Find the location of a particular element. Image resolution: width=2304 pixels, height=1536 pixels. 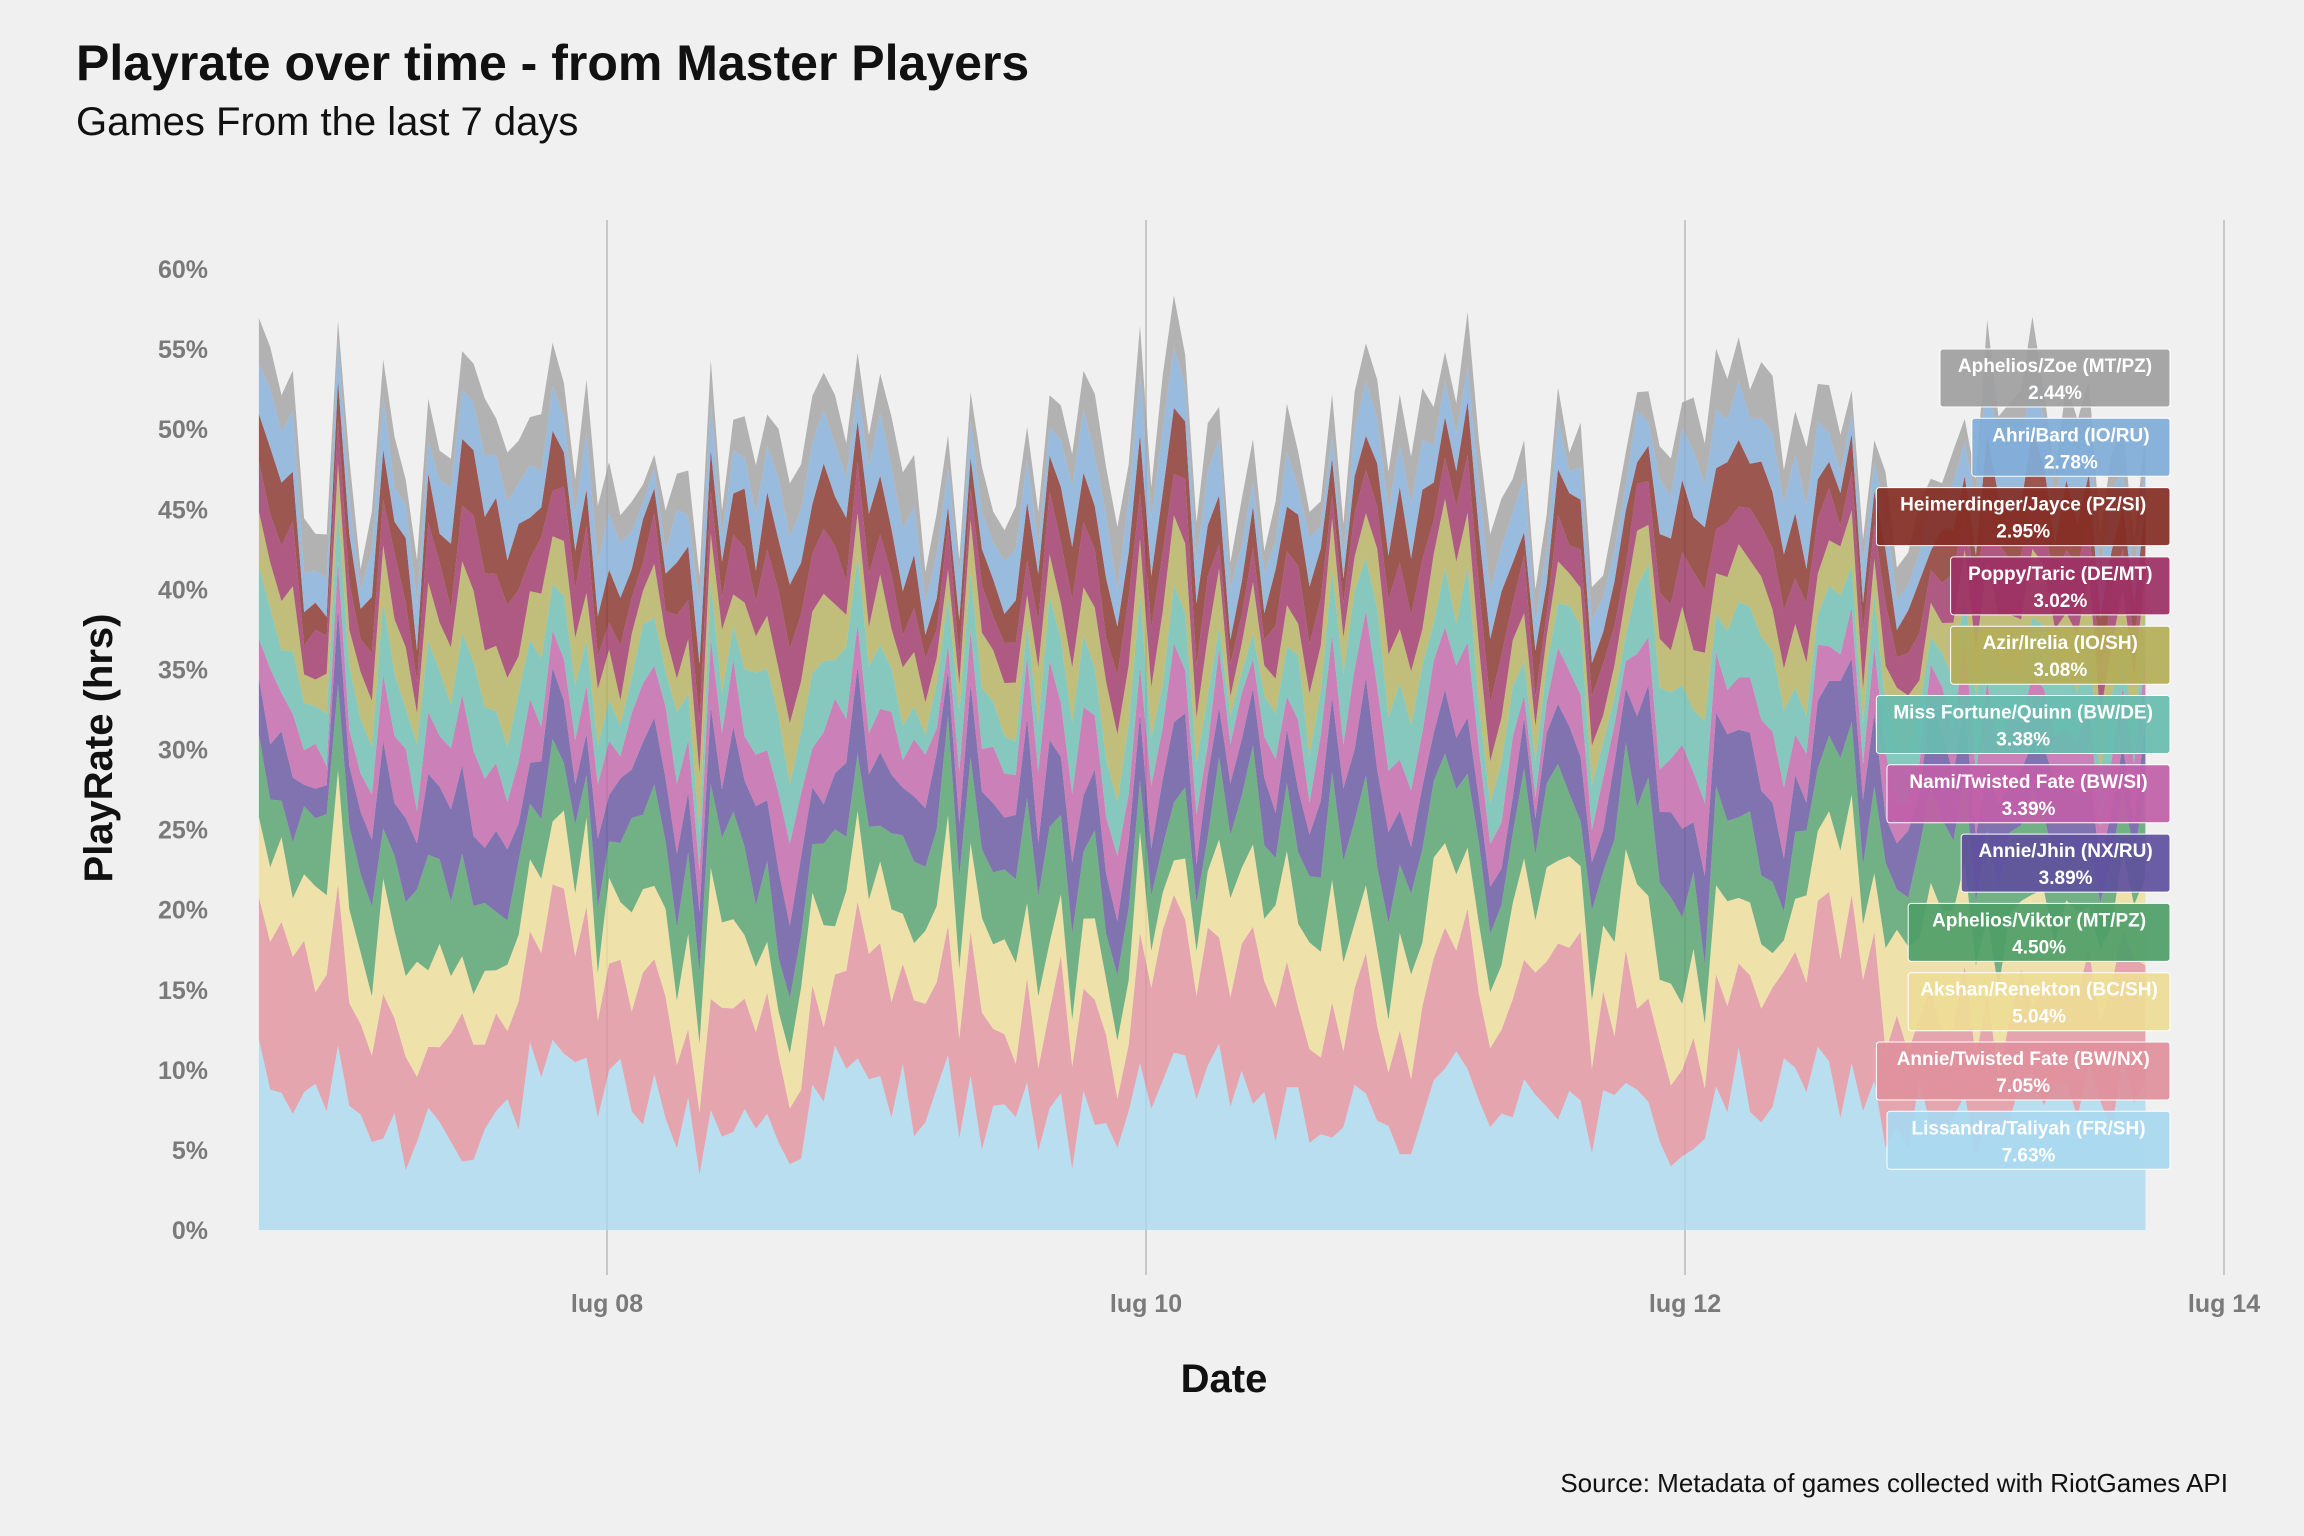

series-label-name: Miss Fortune/Quinn (BW/DE) is located at coordinates (2023, 713).